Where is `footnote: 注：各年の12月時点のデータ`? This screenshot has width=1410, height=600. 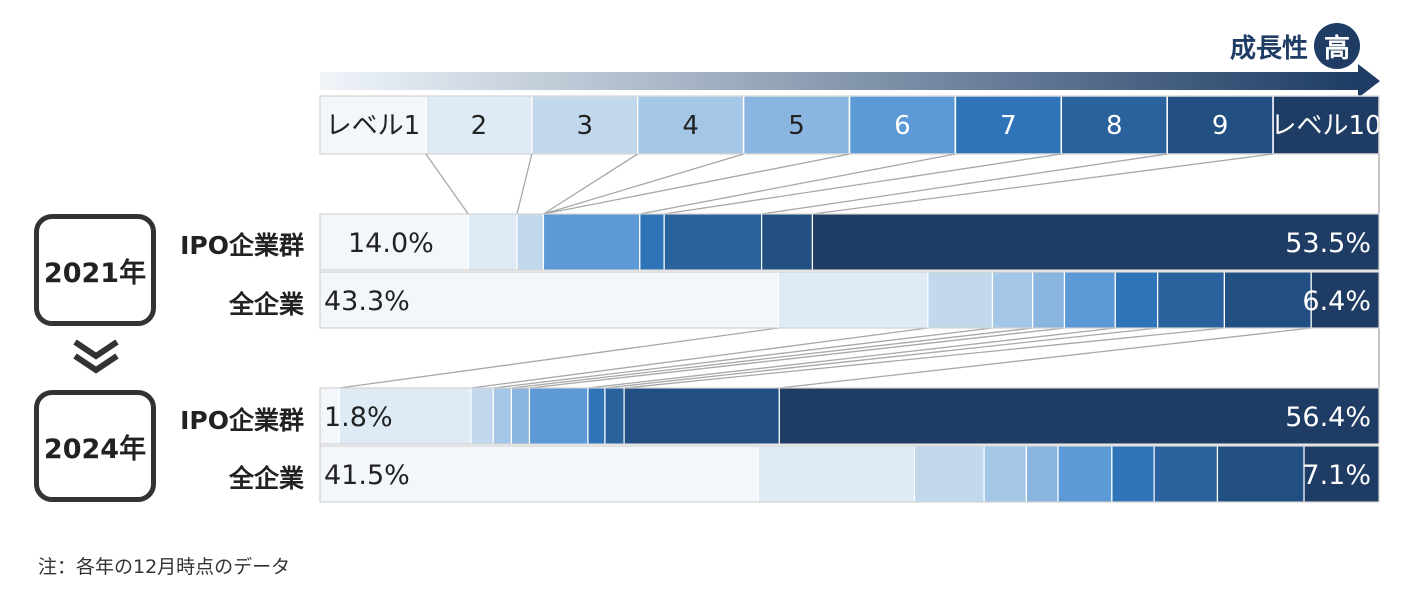
footnote: 注：各年の12月時点のデータ is located at coordinates (164, 567).